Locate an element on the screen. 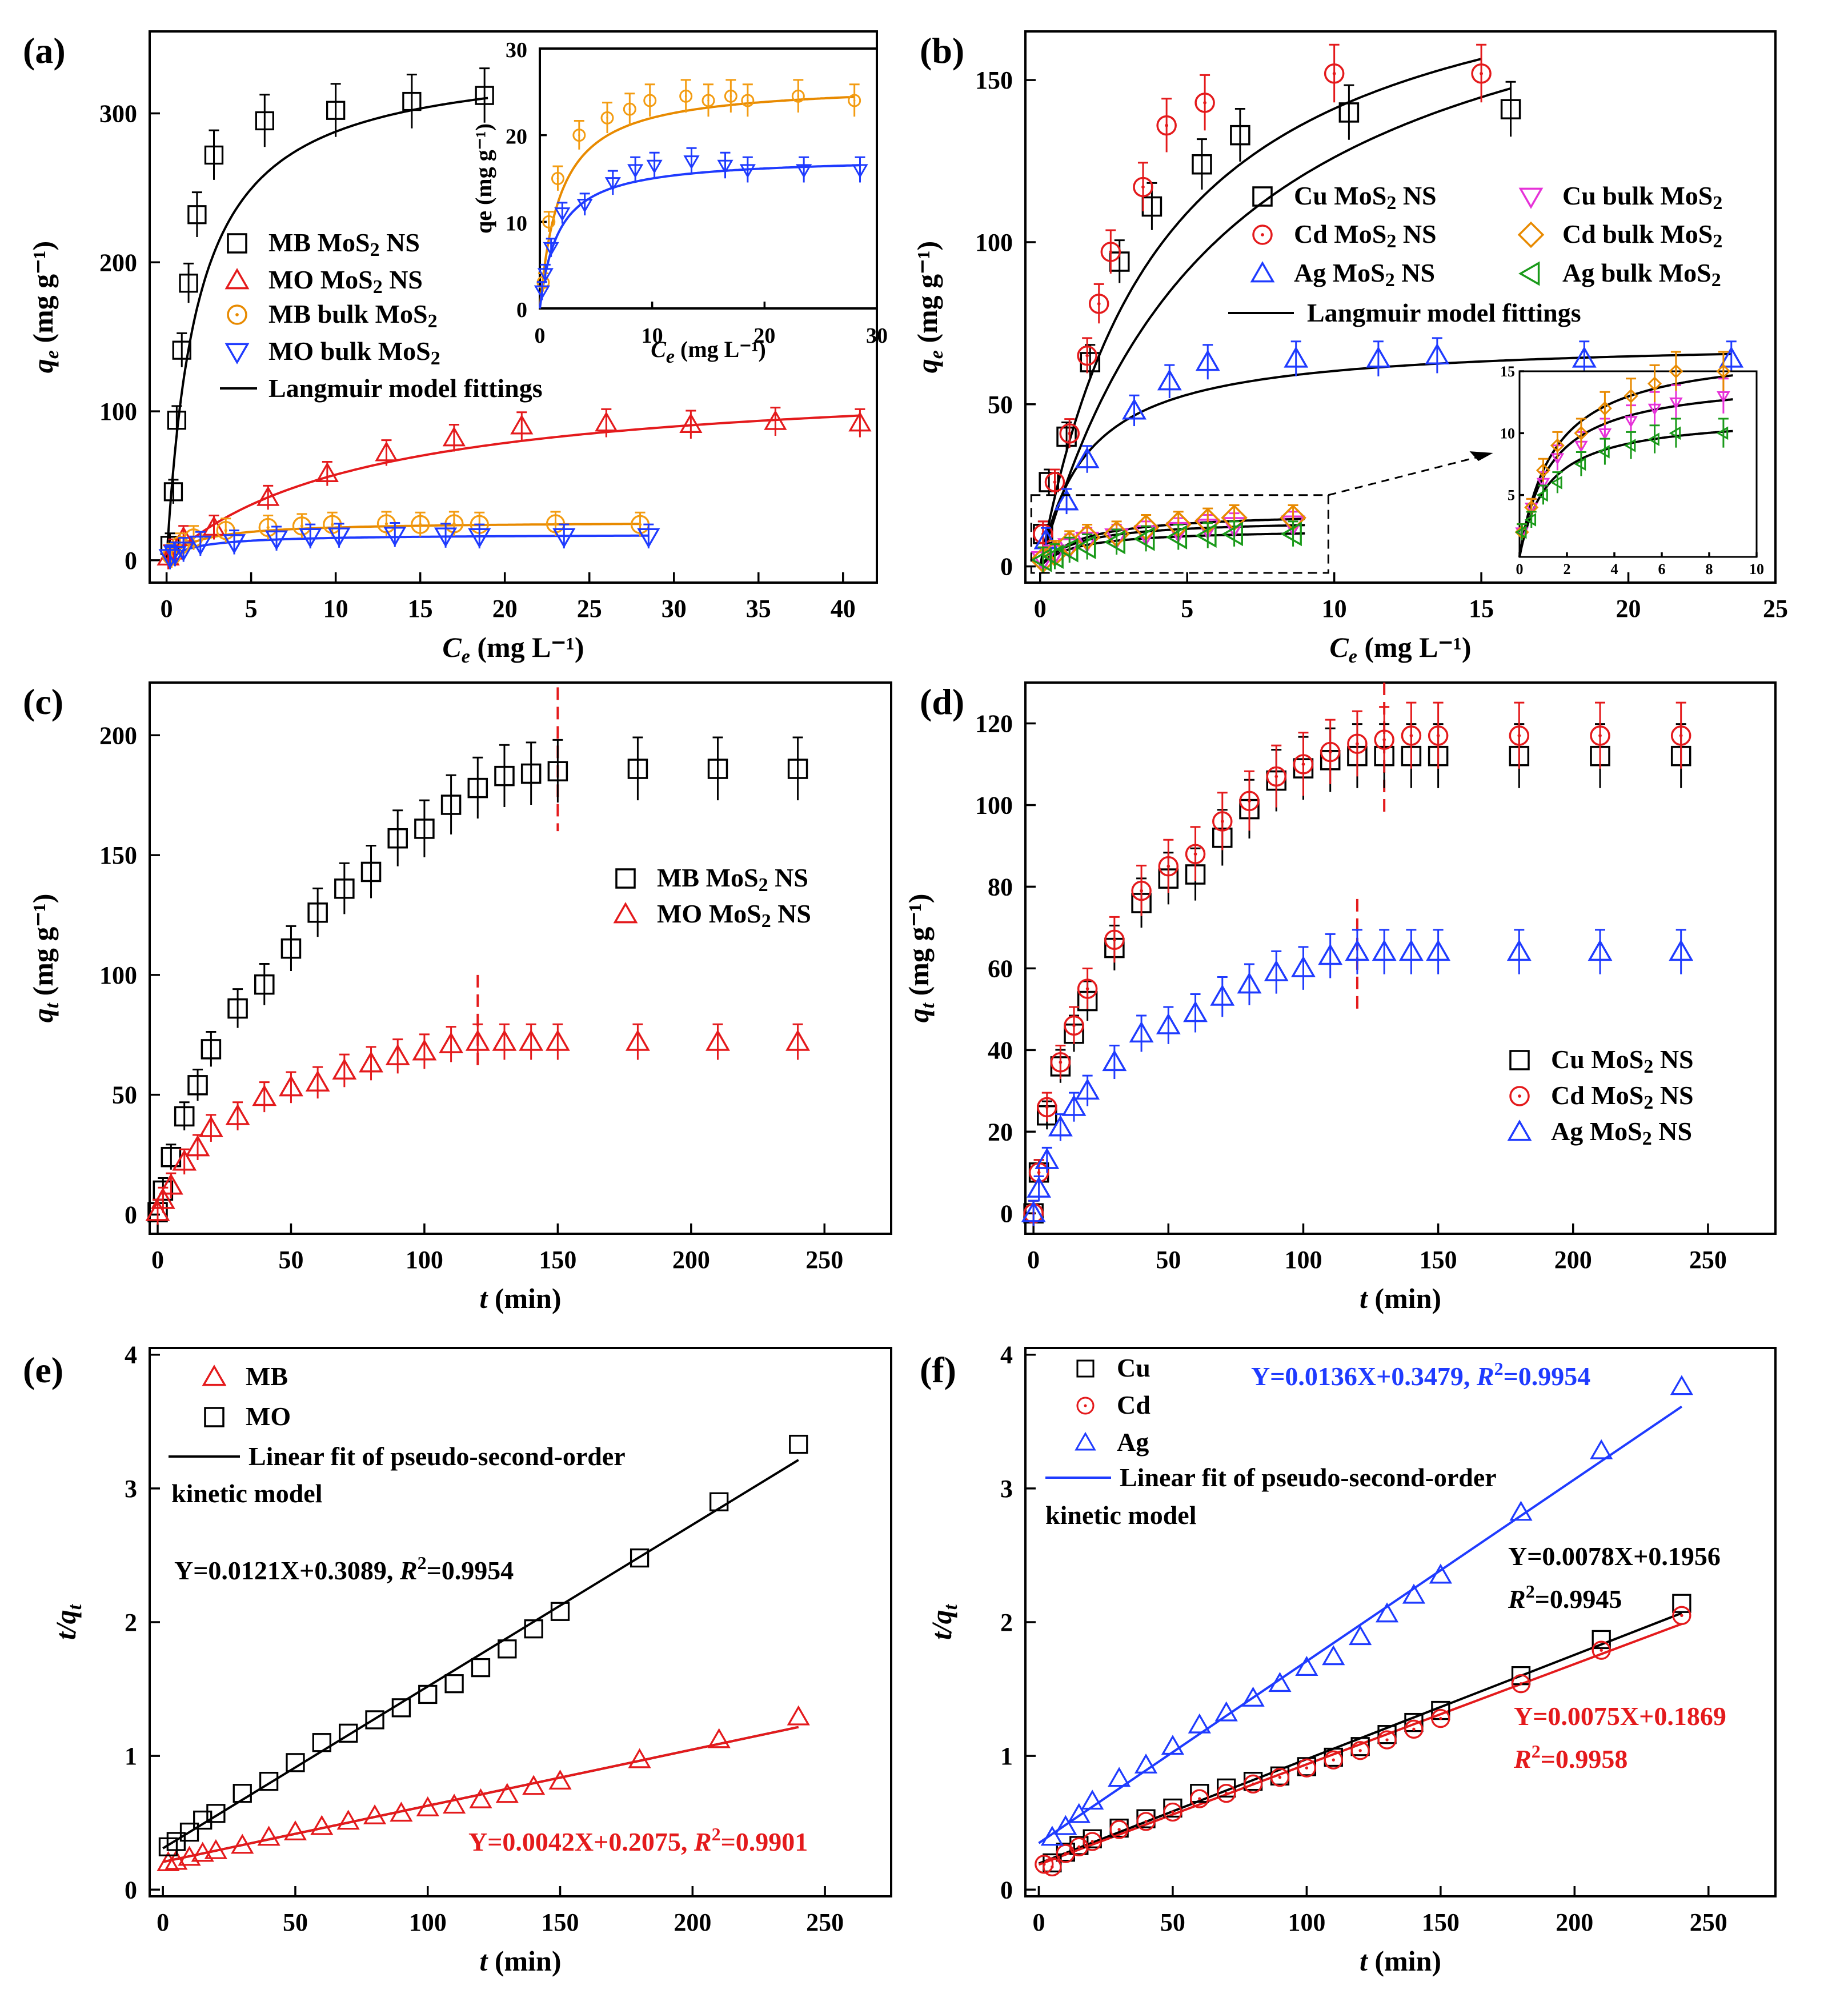 The image size is (1848, 2010). x-tick-label: 30 is located at coordinates (674, 609).